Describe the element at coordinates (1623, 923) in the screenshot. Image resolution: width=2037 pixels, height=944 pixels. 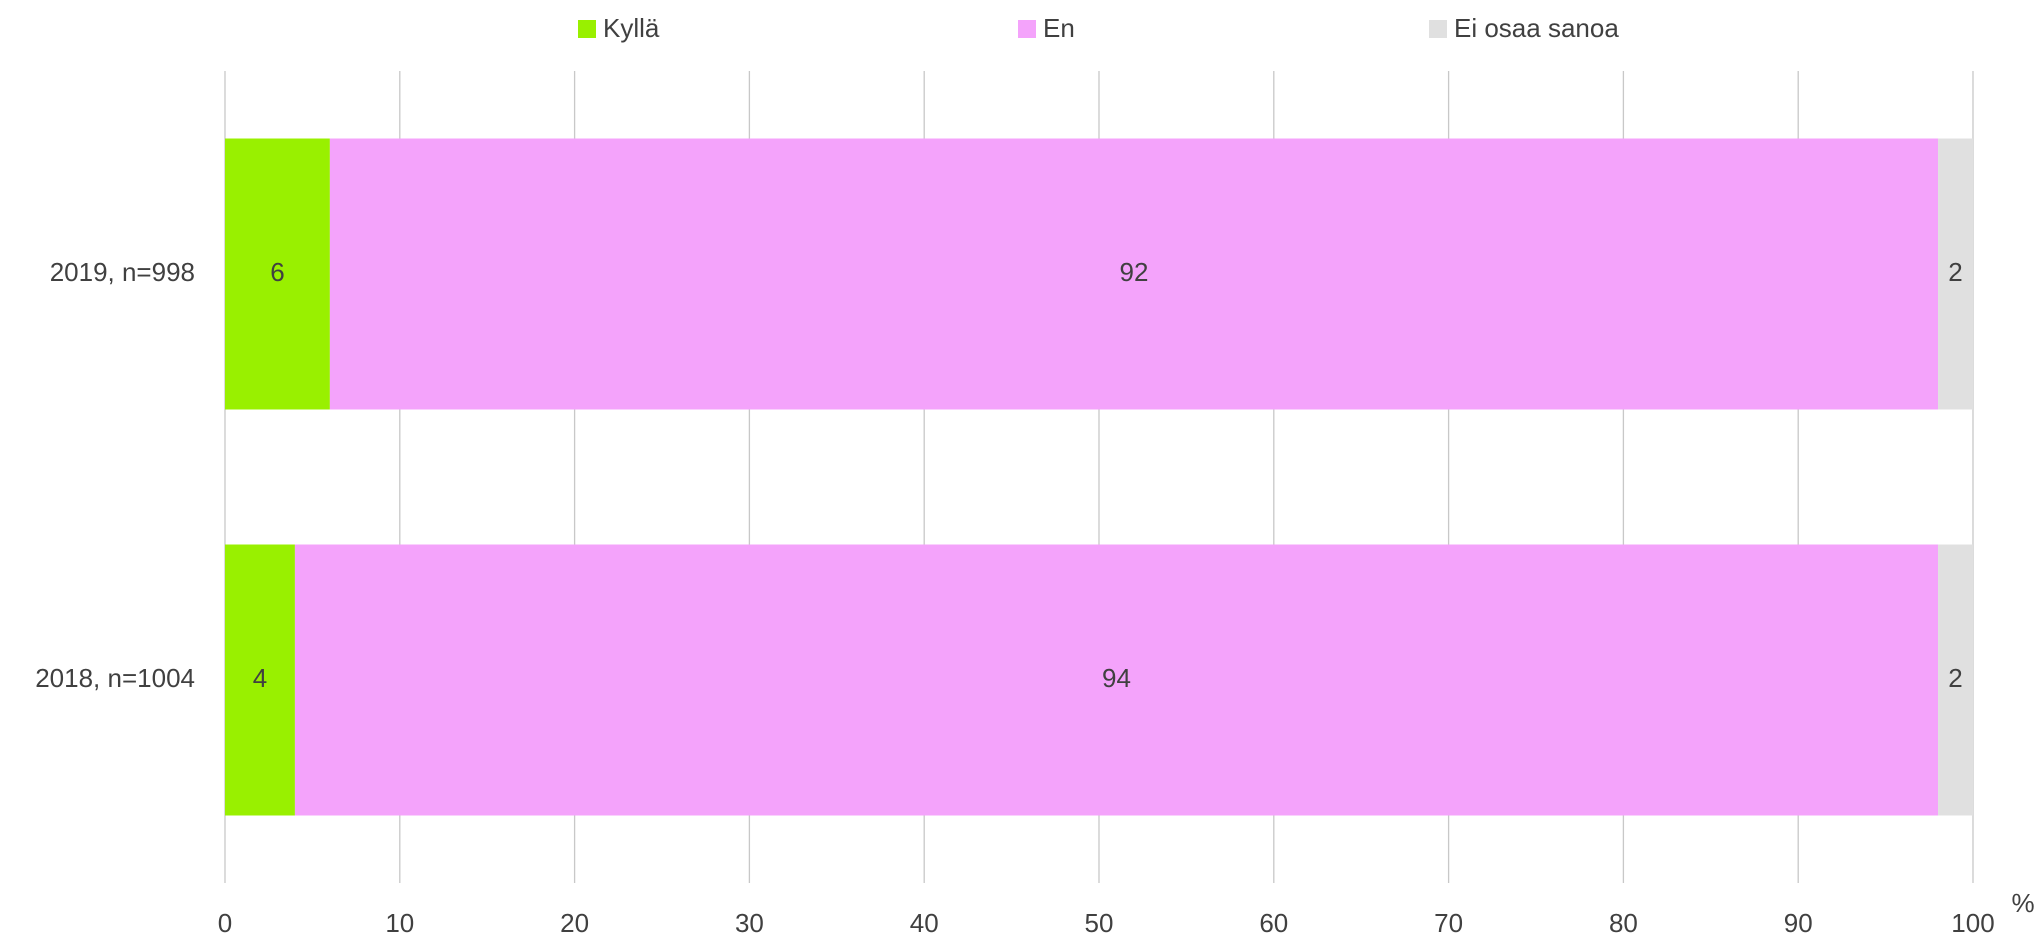
I see `x-tick-label: 80` at that location.